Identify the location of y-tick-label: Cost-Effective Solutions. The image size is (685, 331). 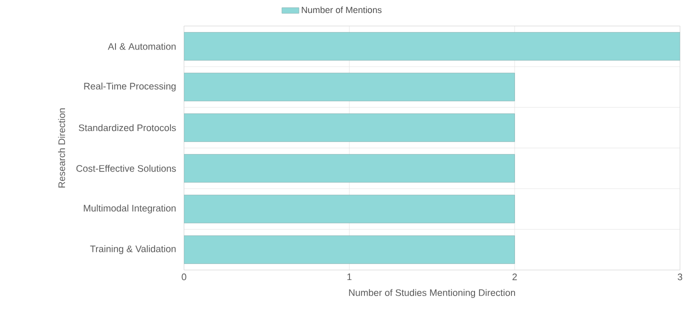
(126, 168).